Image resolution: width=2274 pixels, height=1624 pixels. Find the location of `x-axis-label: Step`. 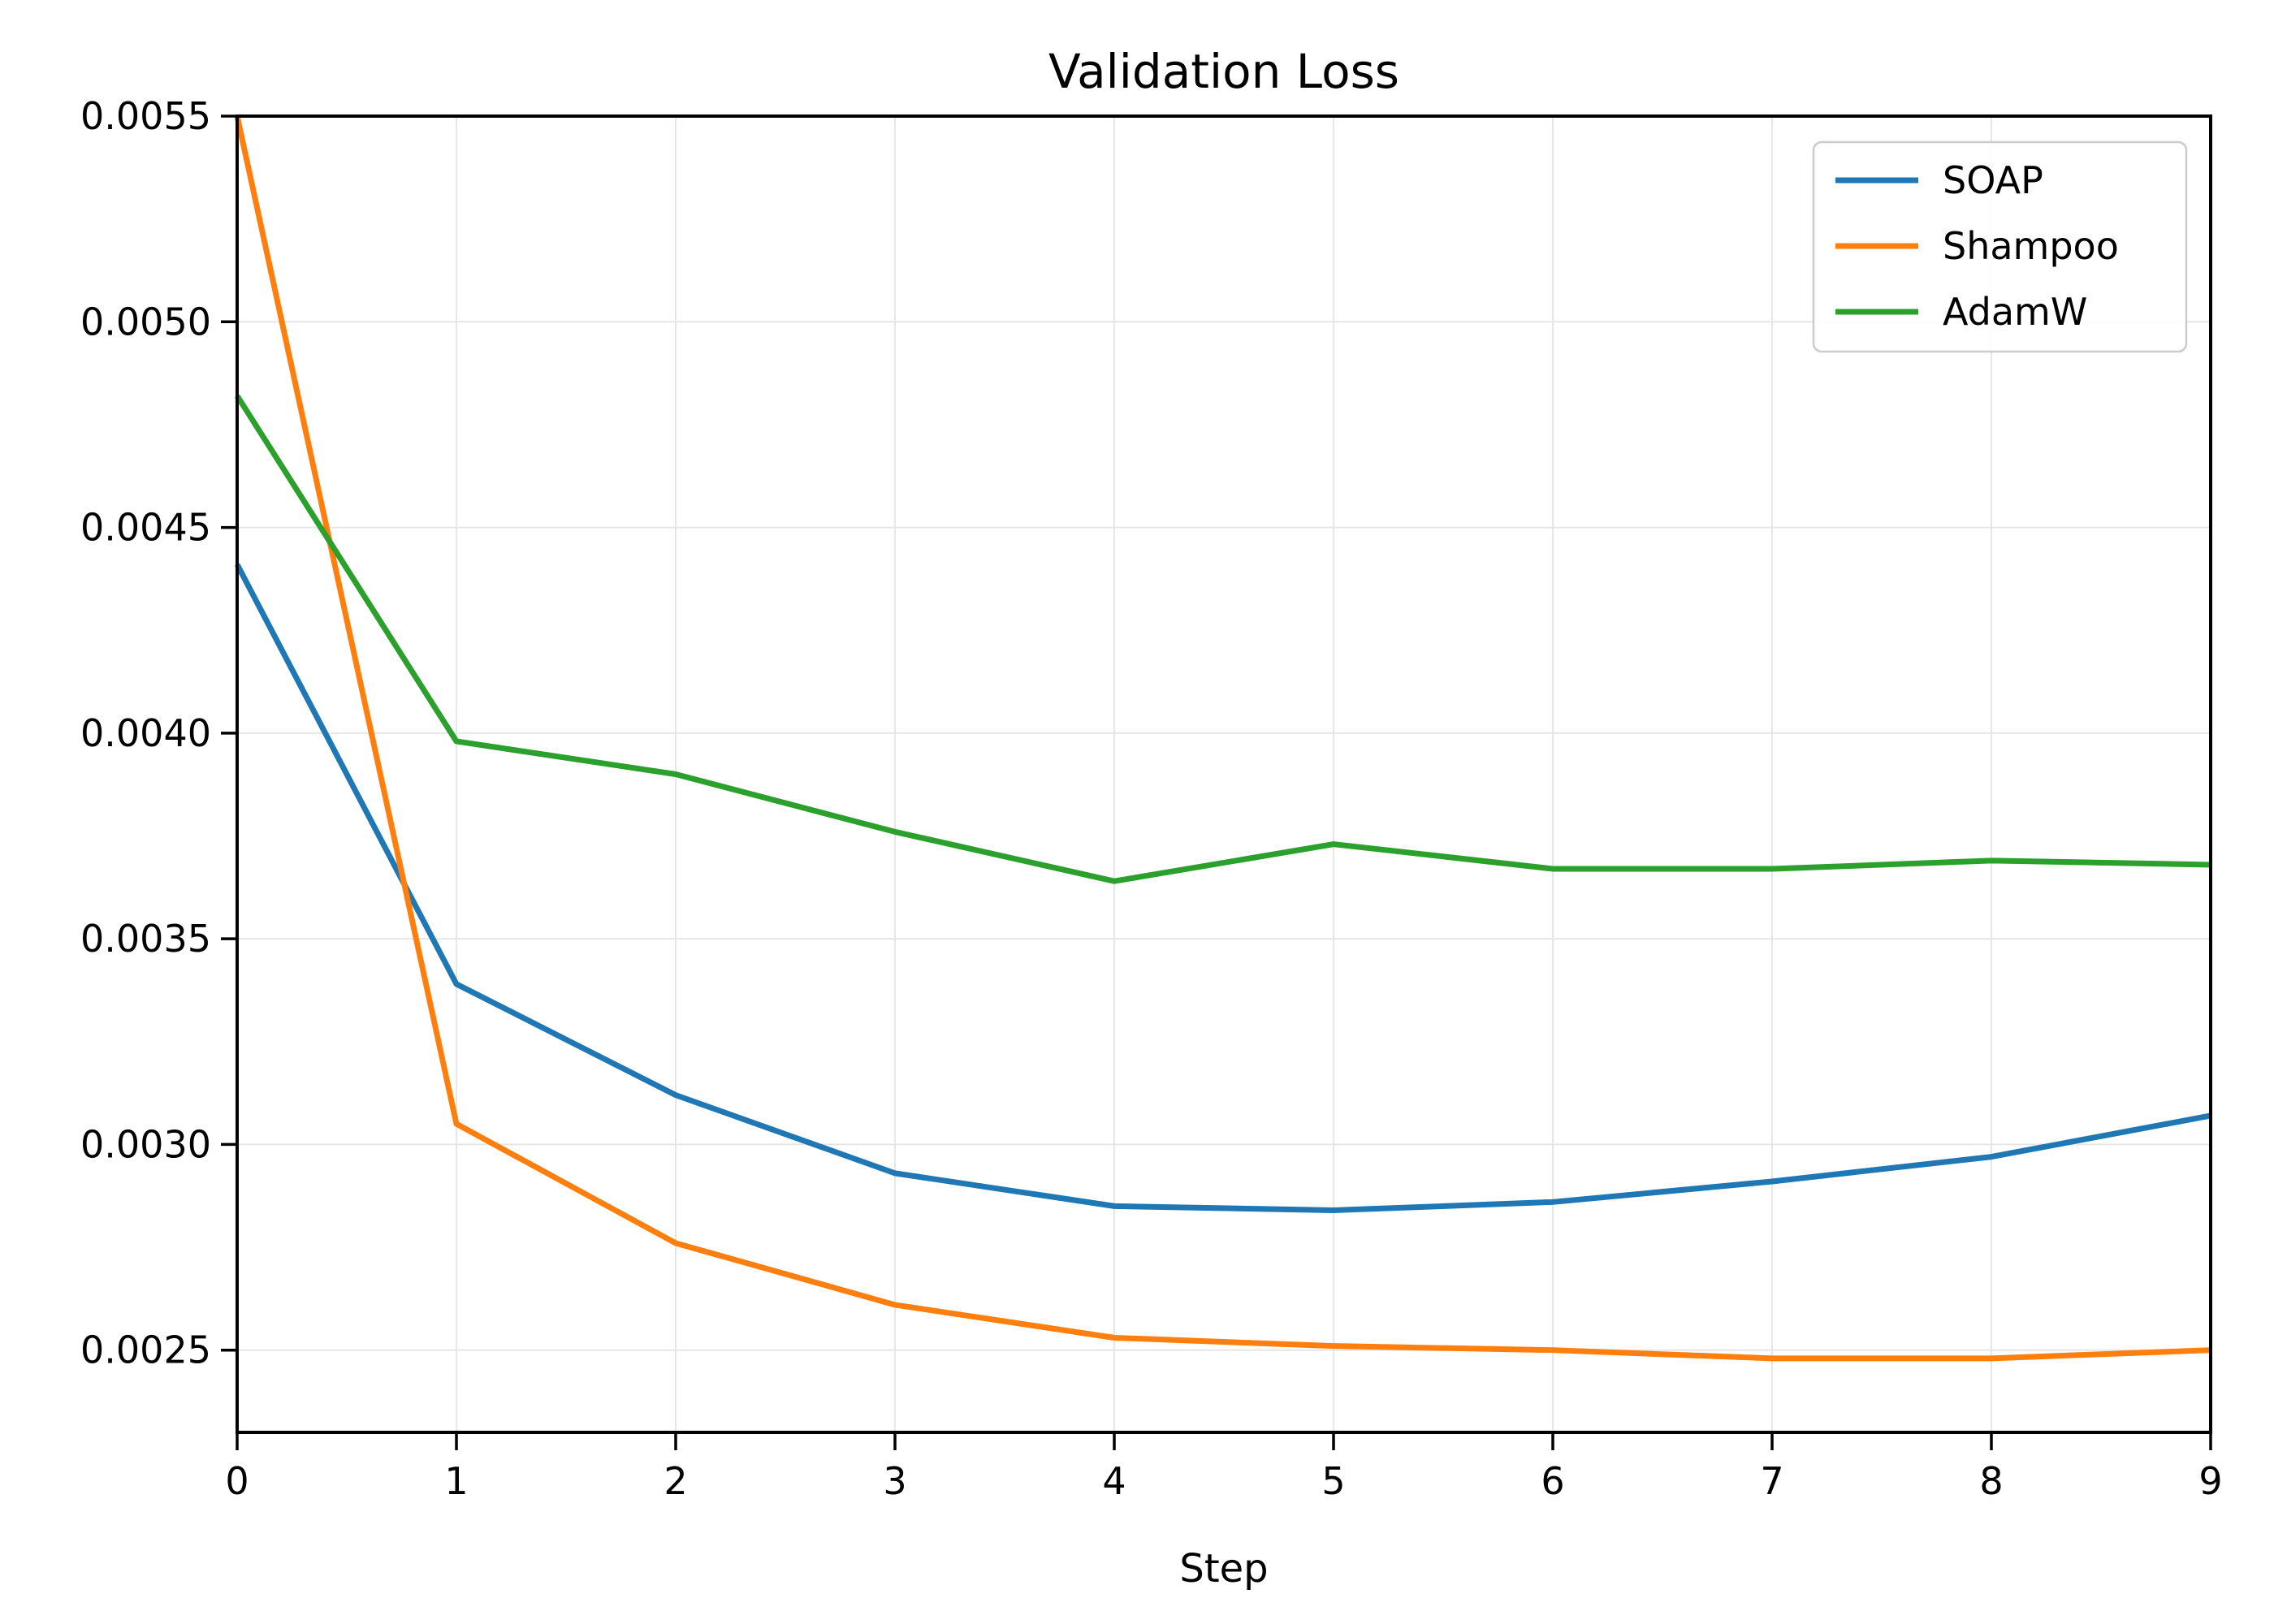

x-axis-label: Step is located at coordinates (1223, 1569).